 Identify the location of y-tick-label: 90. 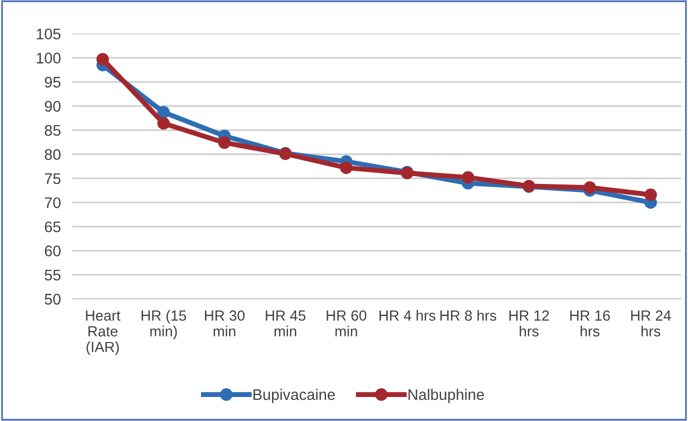
(52, 106).